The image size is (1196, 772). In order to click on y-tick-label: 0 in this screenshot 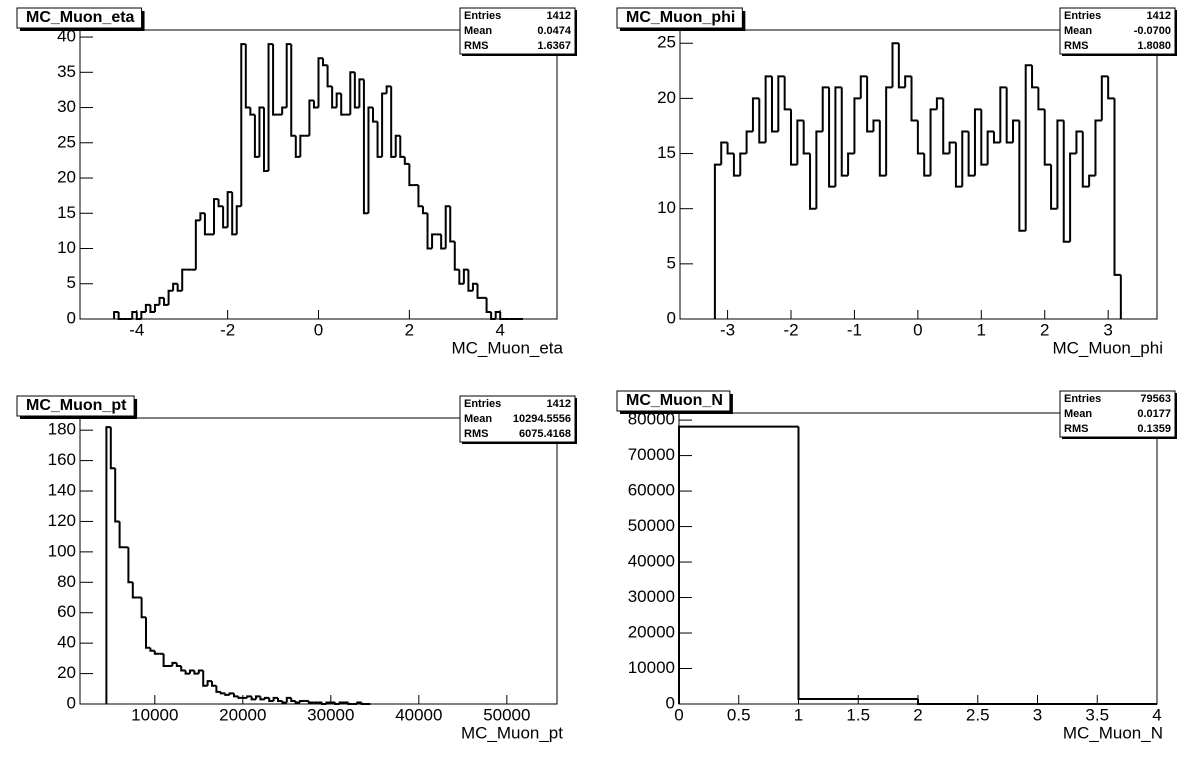, I will do `click(671, 317)`.